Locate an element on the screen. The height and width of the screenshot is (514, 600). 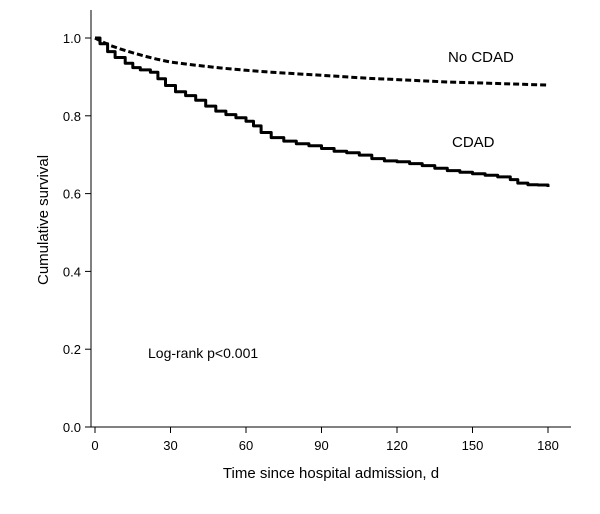
y-axis-ticks: 0.0 0.2 0.4 0.6 0.8 1.0 is located at coordinates (77, 233).